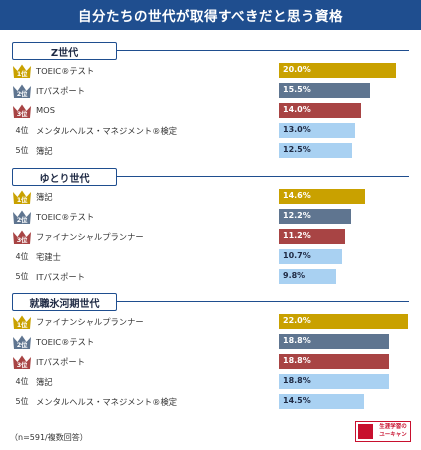 The height and width of the screenshot is (450, 421). I want to click on section-title: Z世代, so click(64, 51).